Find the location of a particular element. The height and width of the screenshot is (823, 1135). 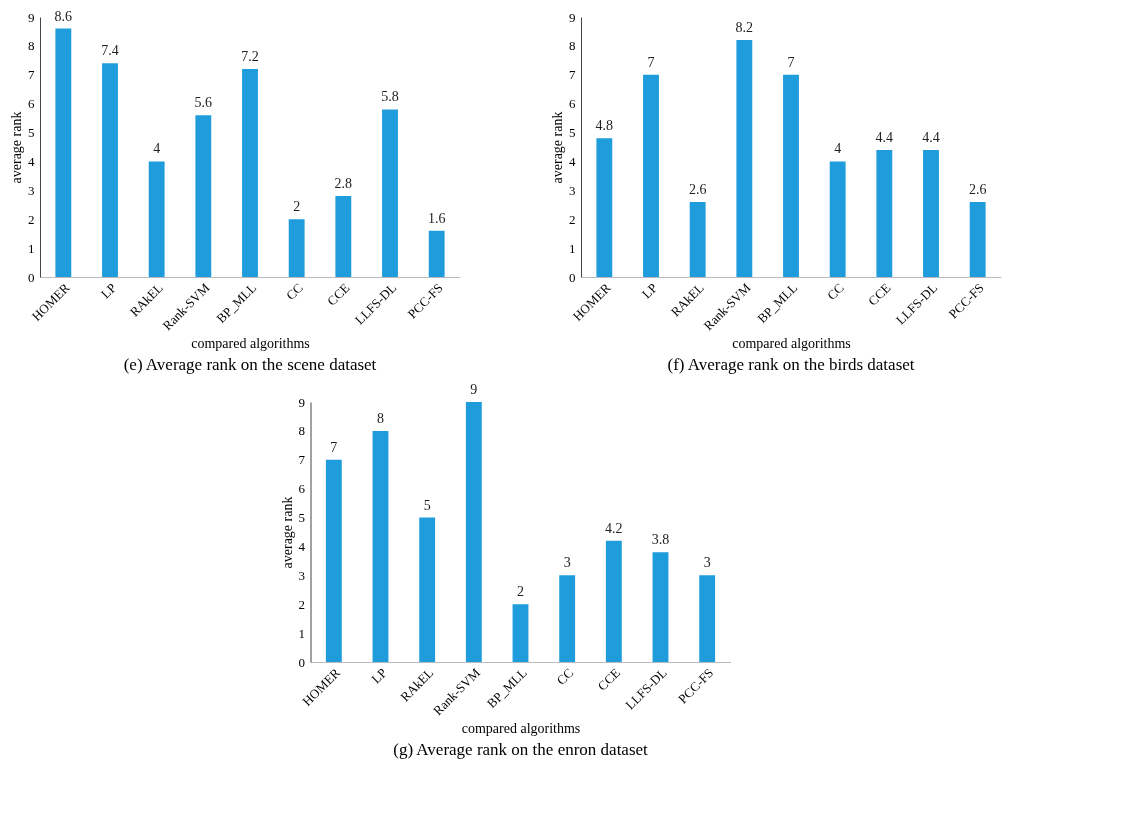

text: (g) Average rank on the enron dataset is located at coordinates (521, 749).